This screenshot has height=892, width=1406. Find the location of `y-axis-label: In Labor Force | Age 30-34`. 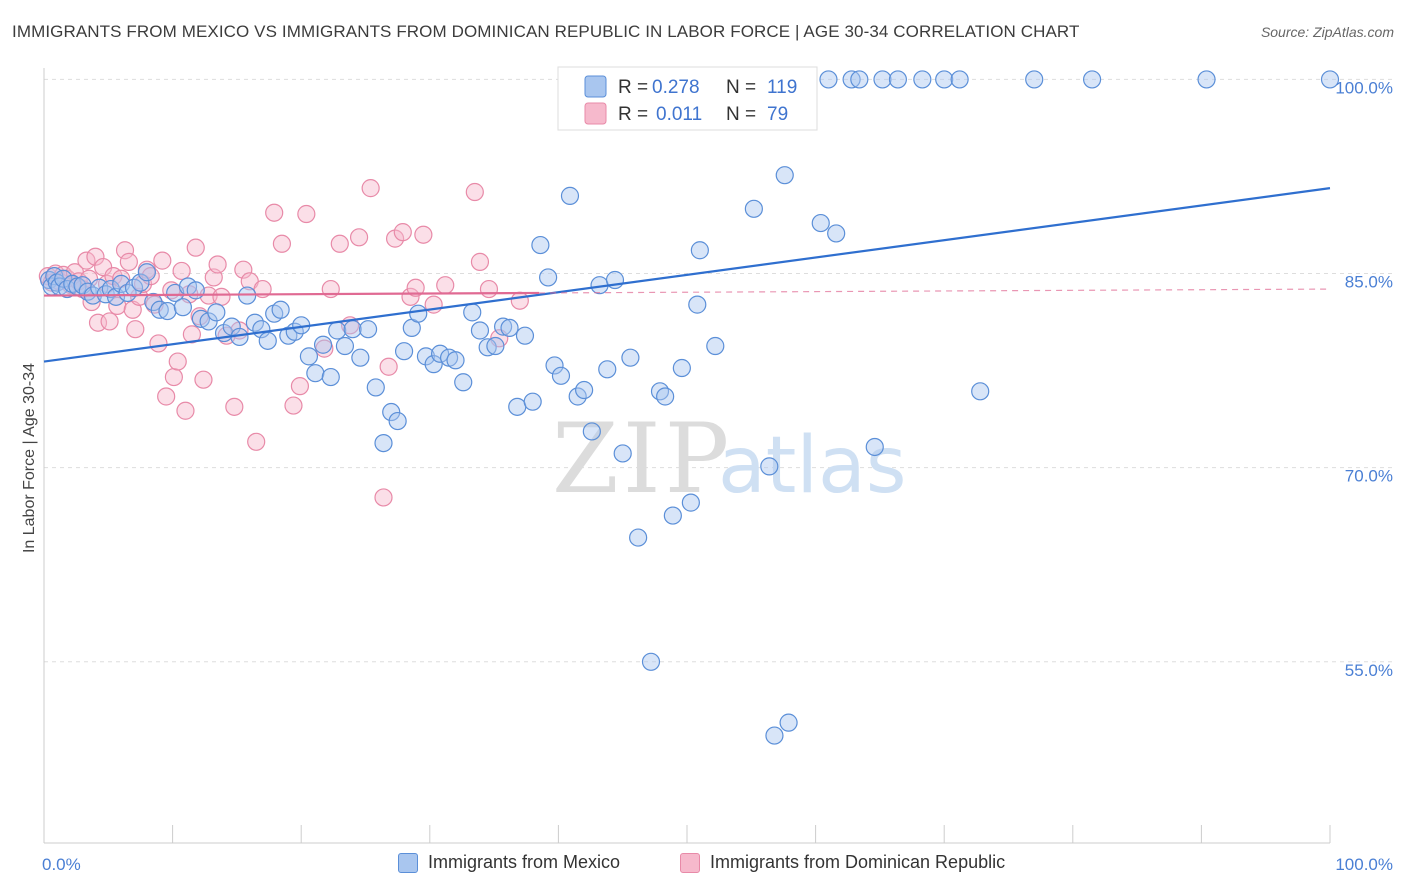

y-axis-label: In Labor Force | Age 30-34 is located at coordinates (29, 458).